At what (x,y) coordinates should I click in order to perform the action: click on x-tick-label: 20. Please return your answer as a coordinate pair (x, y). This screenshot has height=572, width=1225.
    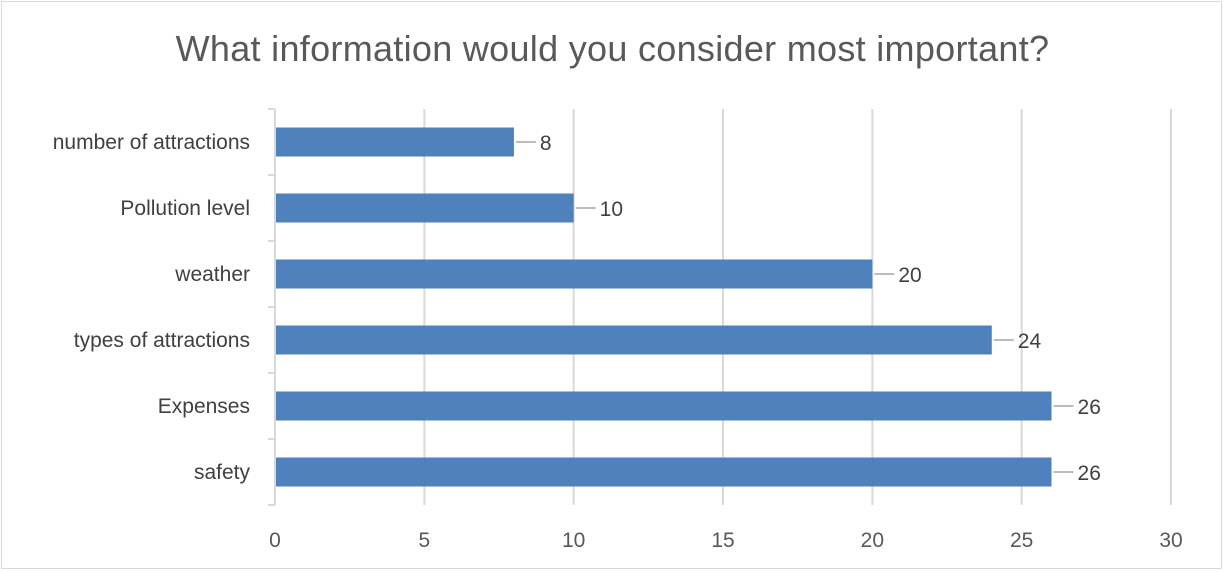
    Looking at the image, I should click on (872, 540).